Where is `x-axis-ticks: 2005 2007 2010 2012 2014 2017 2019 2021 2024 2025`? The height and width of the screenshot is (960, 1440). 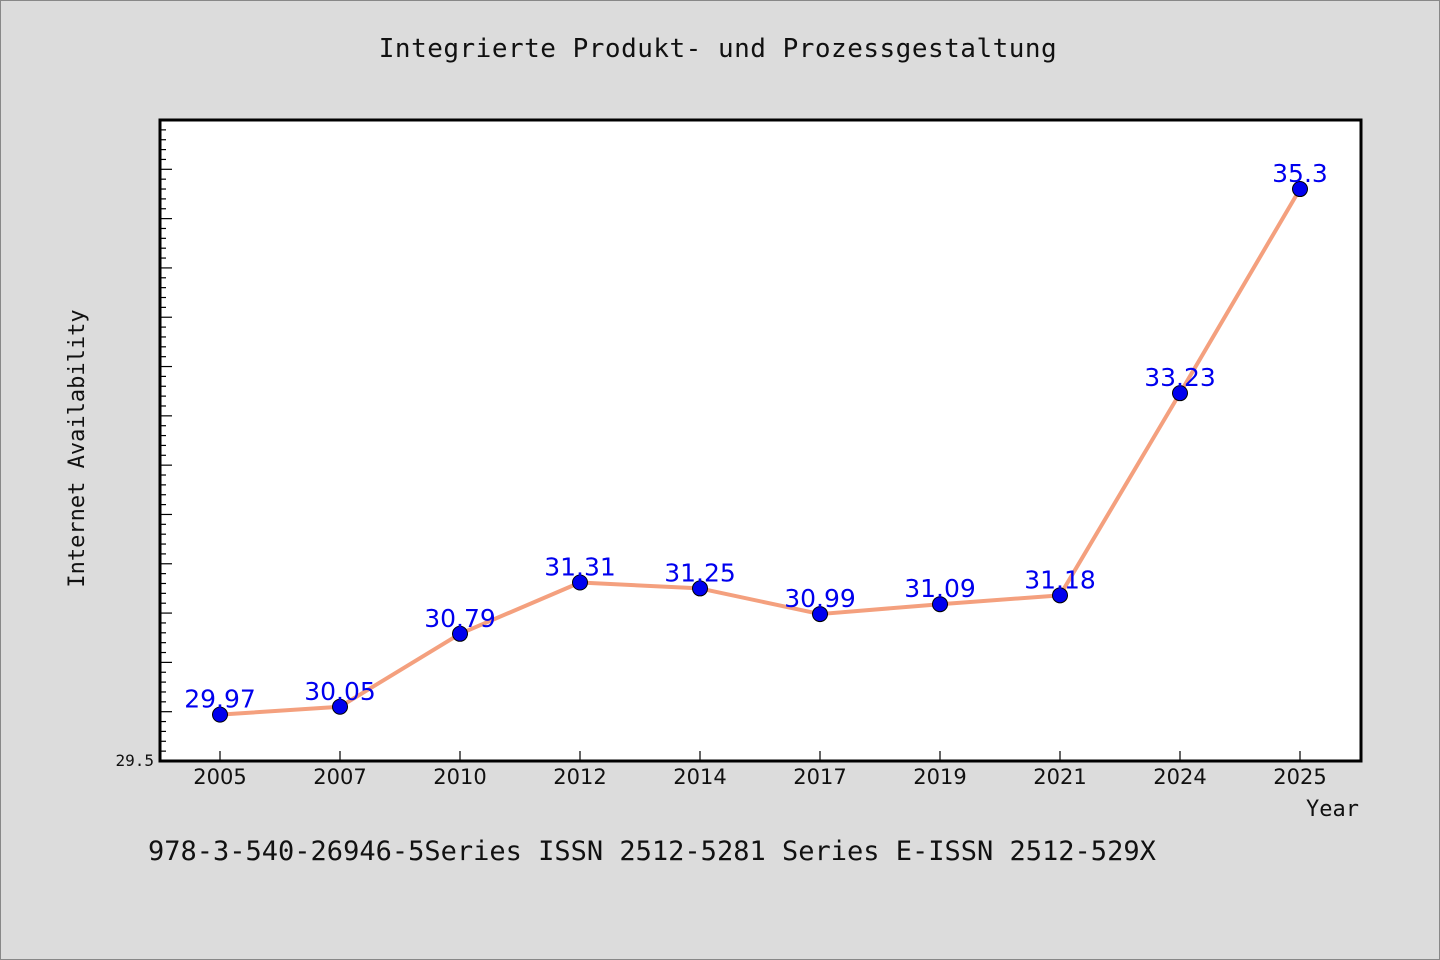 x-axis-ticks: 2005 2007 2010 2012 2014 2017 2019 2021 2024 2025 is located at coordinates (760, 770).